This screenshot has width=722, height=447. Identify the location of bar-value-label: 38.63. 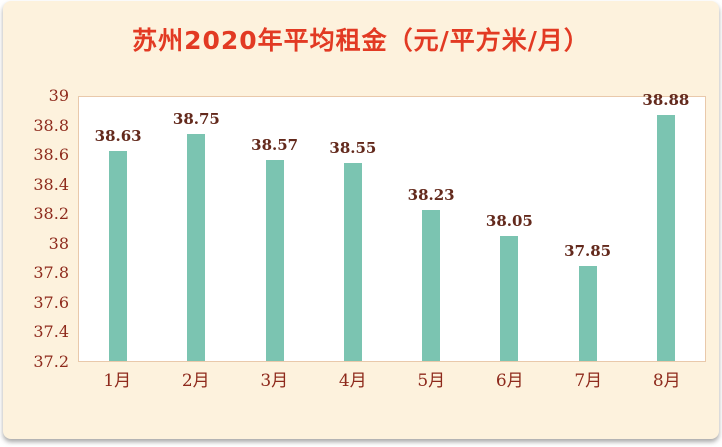
(118, 136).